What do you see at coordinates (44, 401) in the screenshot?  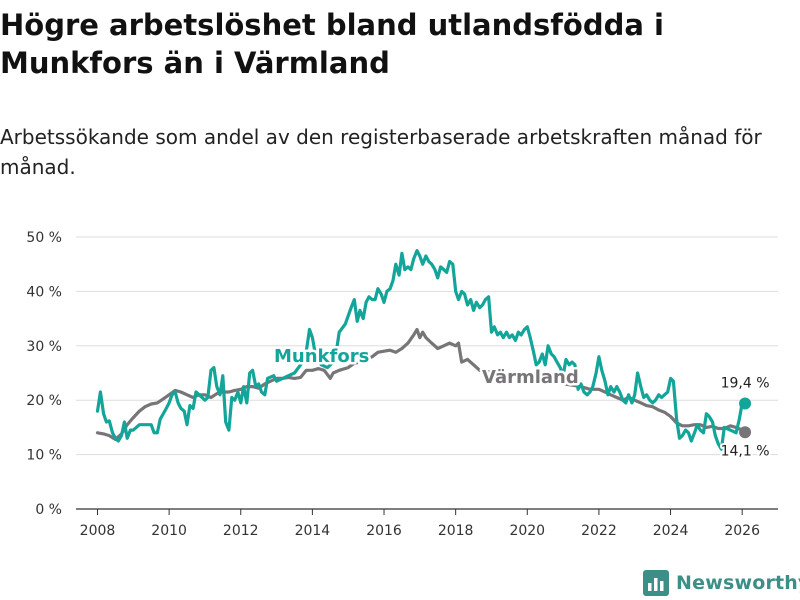 I see `y-tick-label: 20 %` at bounding box center [44, 401].